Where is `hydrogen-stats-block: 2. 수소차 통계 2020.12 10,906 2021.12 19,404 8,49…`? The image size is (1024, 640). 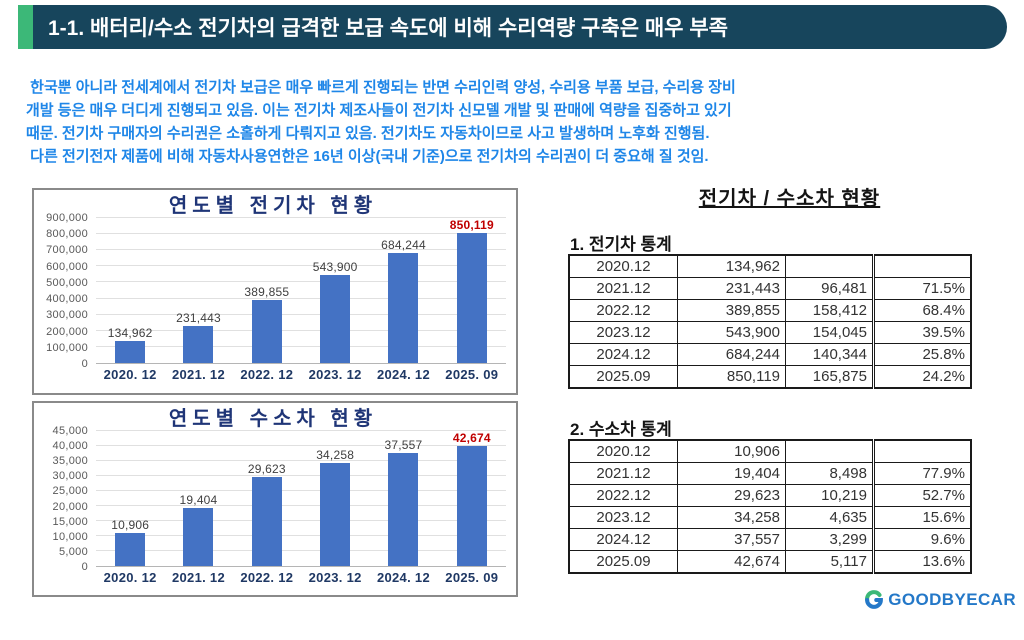 hydrogen-stats-block: 2. 수소차 통계 2020.12 10,906 2021.12 19,404 8,49… is located at coordinates (770, 494).